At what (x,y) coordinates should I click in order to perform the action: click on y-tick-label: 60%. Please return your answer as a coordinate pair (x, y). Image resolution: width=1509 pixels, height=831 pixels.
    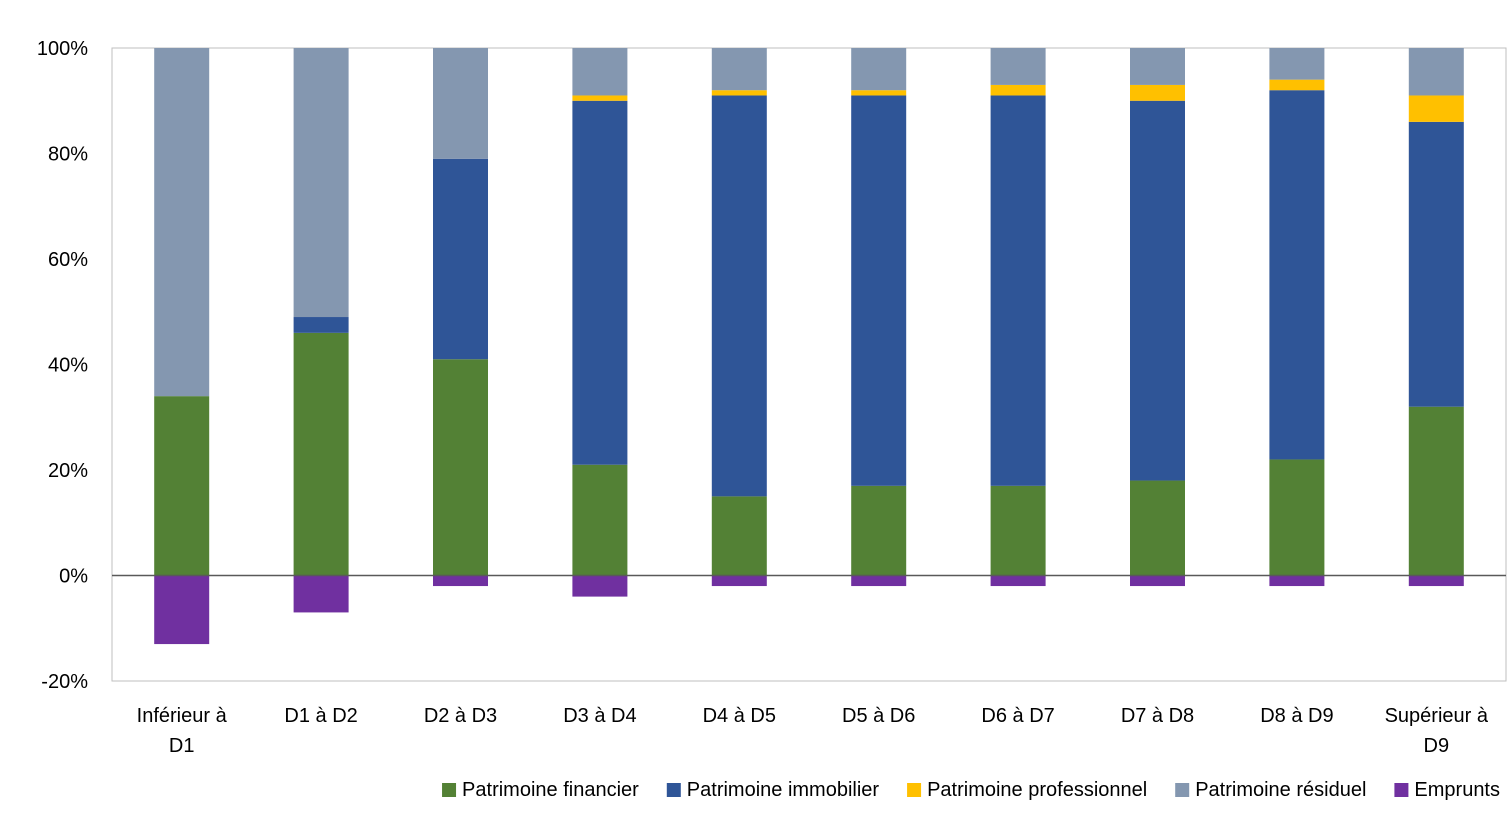
    Looking at the image, I should click on (68, 260).